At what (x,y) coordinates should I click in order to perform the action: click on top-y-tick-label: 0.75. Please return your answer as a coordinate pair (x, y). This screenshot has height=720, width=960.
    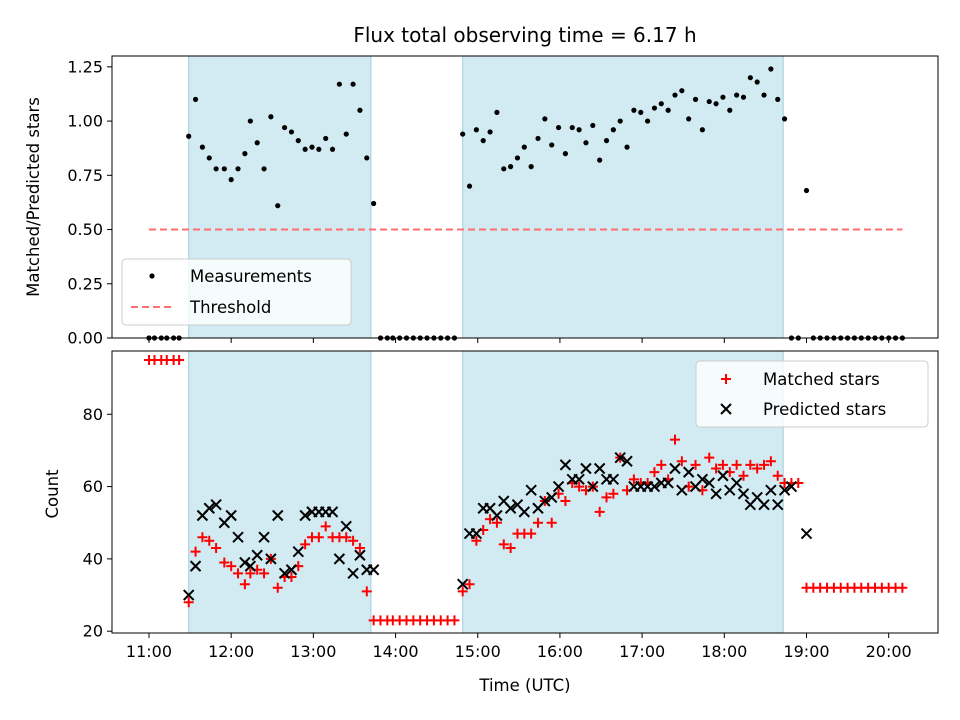
    Looking at the image, I should click on (85, 175).